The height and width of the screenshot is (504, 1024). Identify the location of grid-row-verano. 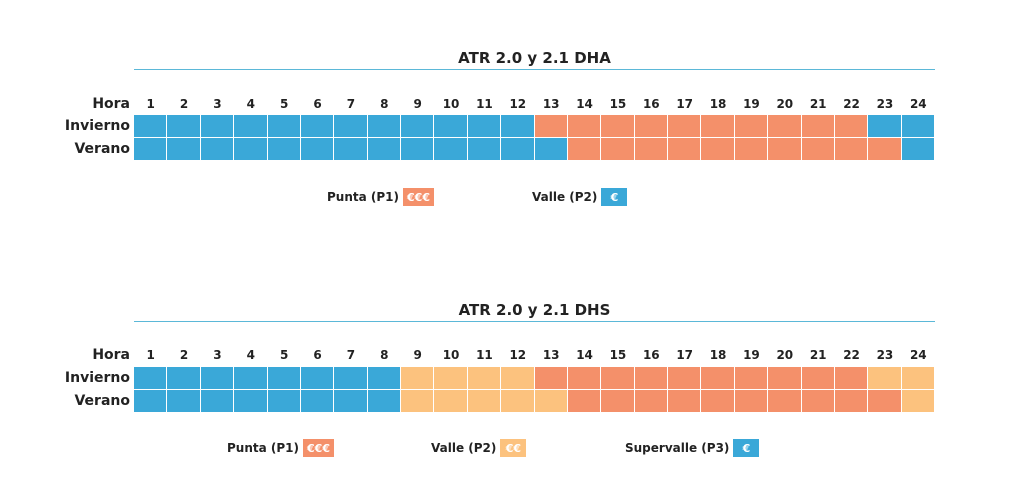
(534, 401).